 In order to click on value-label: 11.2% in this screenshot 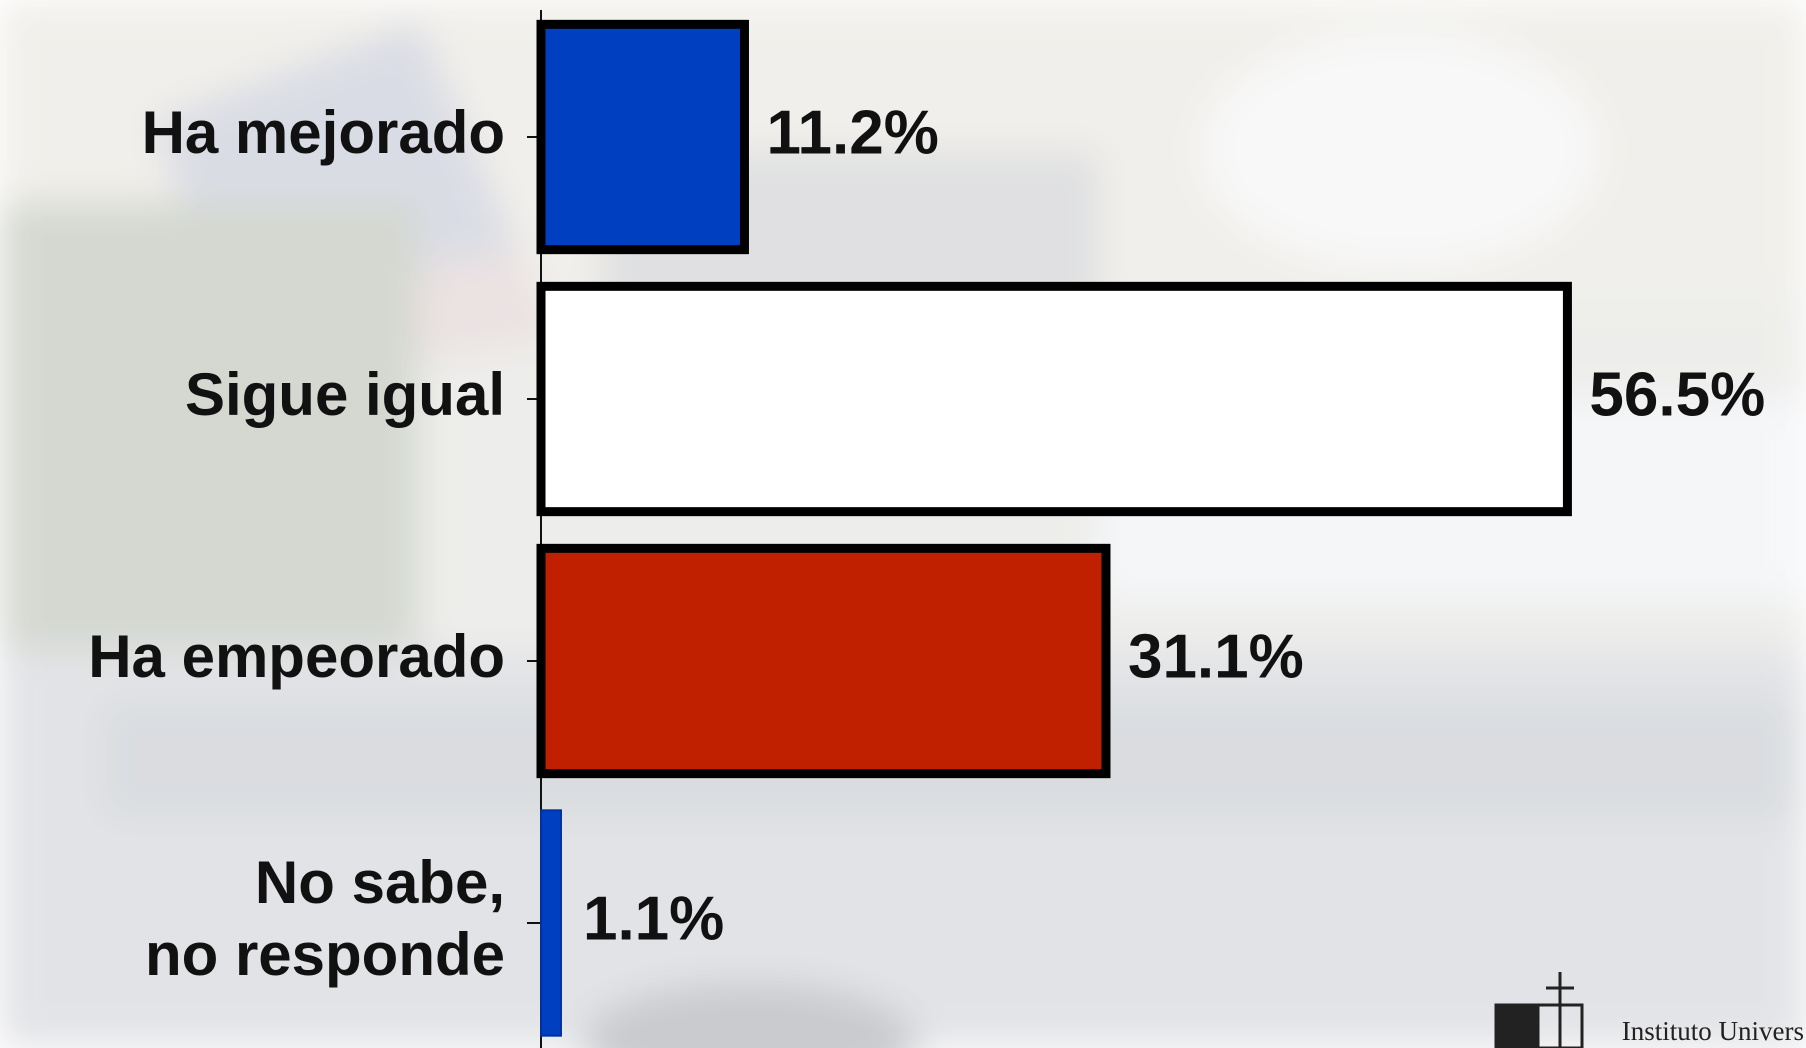, I will do `click(852, 132)`.